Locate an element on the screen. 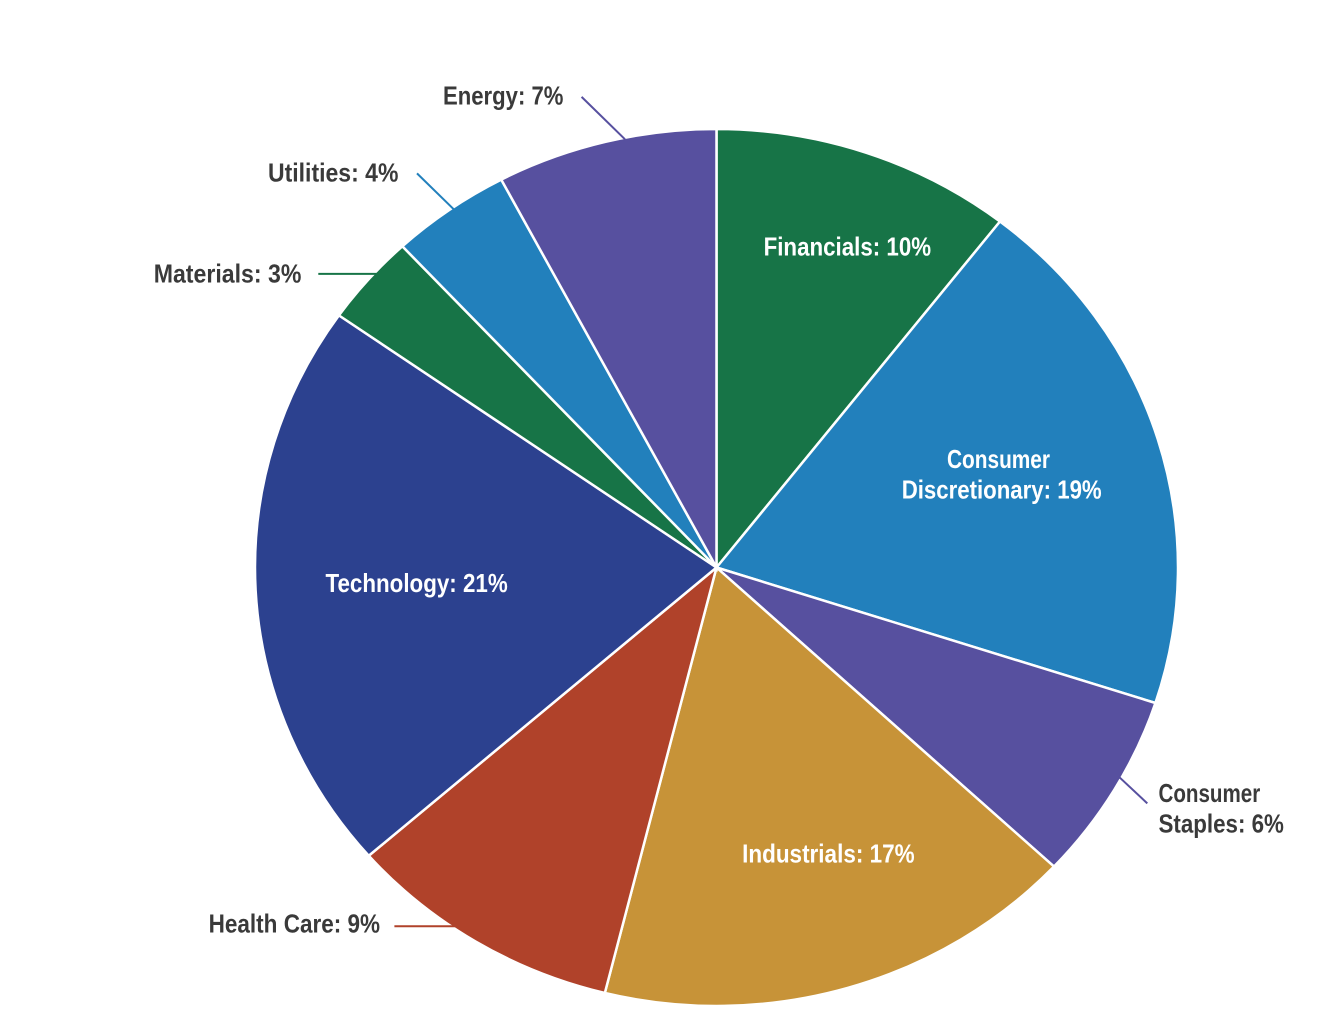 The width and height of the screenshot is (1327, 1035). svg-text: Health Care: 9% is located at coordinates (295, 924).